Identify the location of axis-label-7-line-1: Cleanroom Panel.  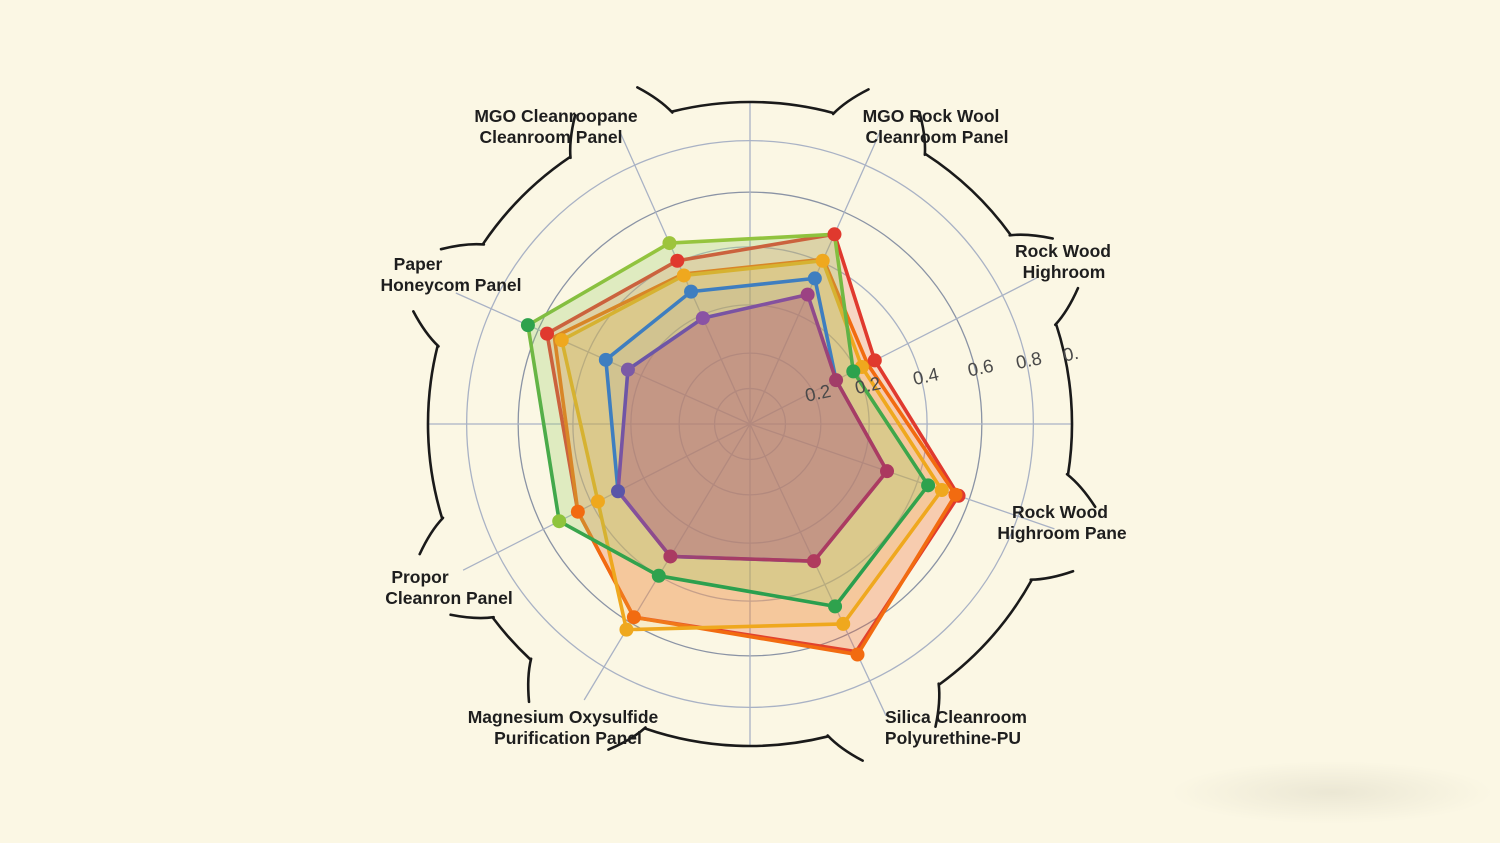
(551, 137).